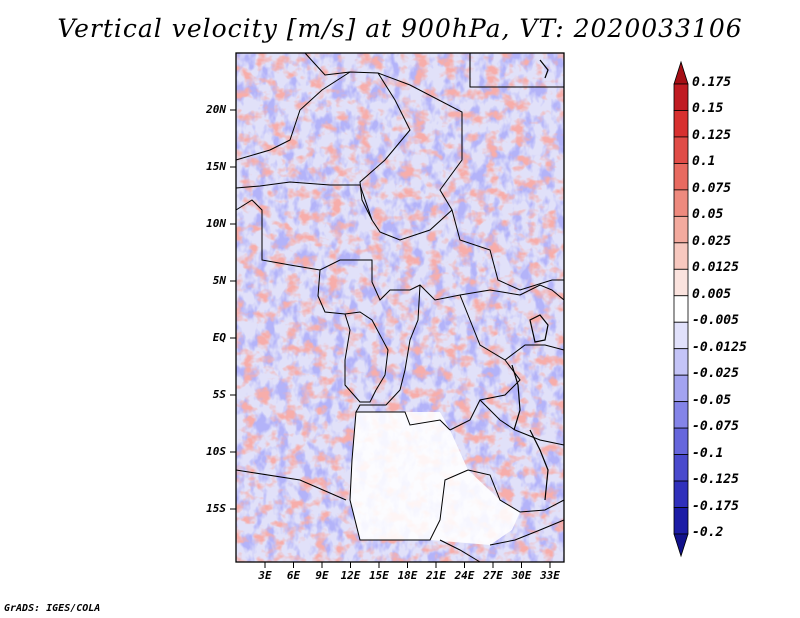 This screenshot has height=618, width=800. I want to click on lon-label: 21E, so click(436, 575).